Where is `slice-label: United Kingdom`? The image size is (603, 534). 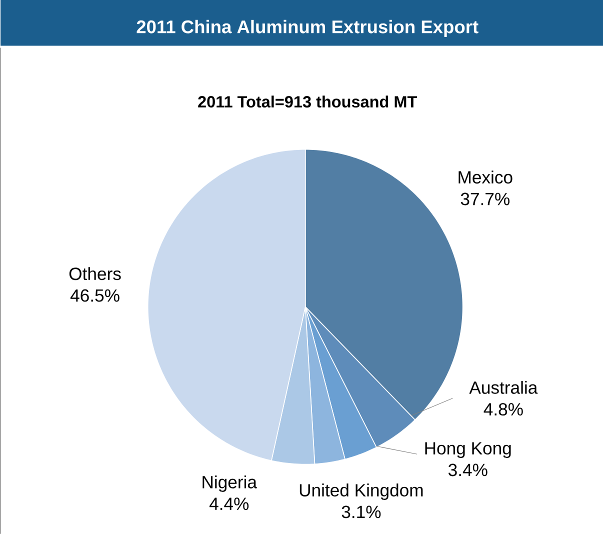
slice-label: United Kingdom is located at coordinates (361, 491).